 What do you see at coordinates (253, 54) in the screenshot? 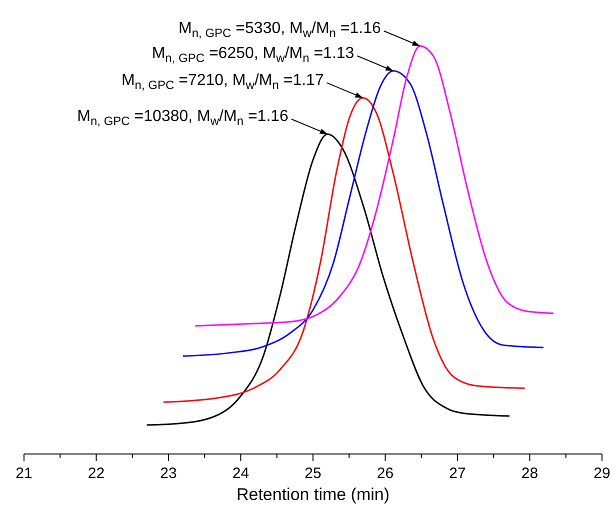
I see `annotation: M$_{n, GPC}$ =6250, M$_{w}$/M$_{n}$ =1.13` at bounding box center [253, 54].